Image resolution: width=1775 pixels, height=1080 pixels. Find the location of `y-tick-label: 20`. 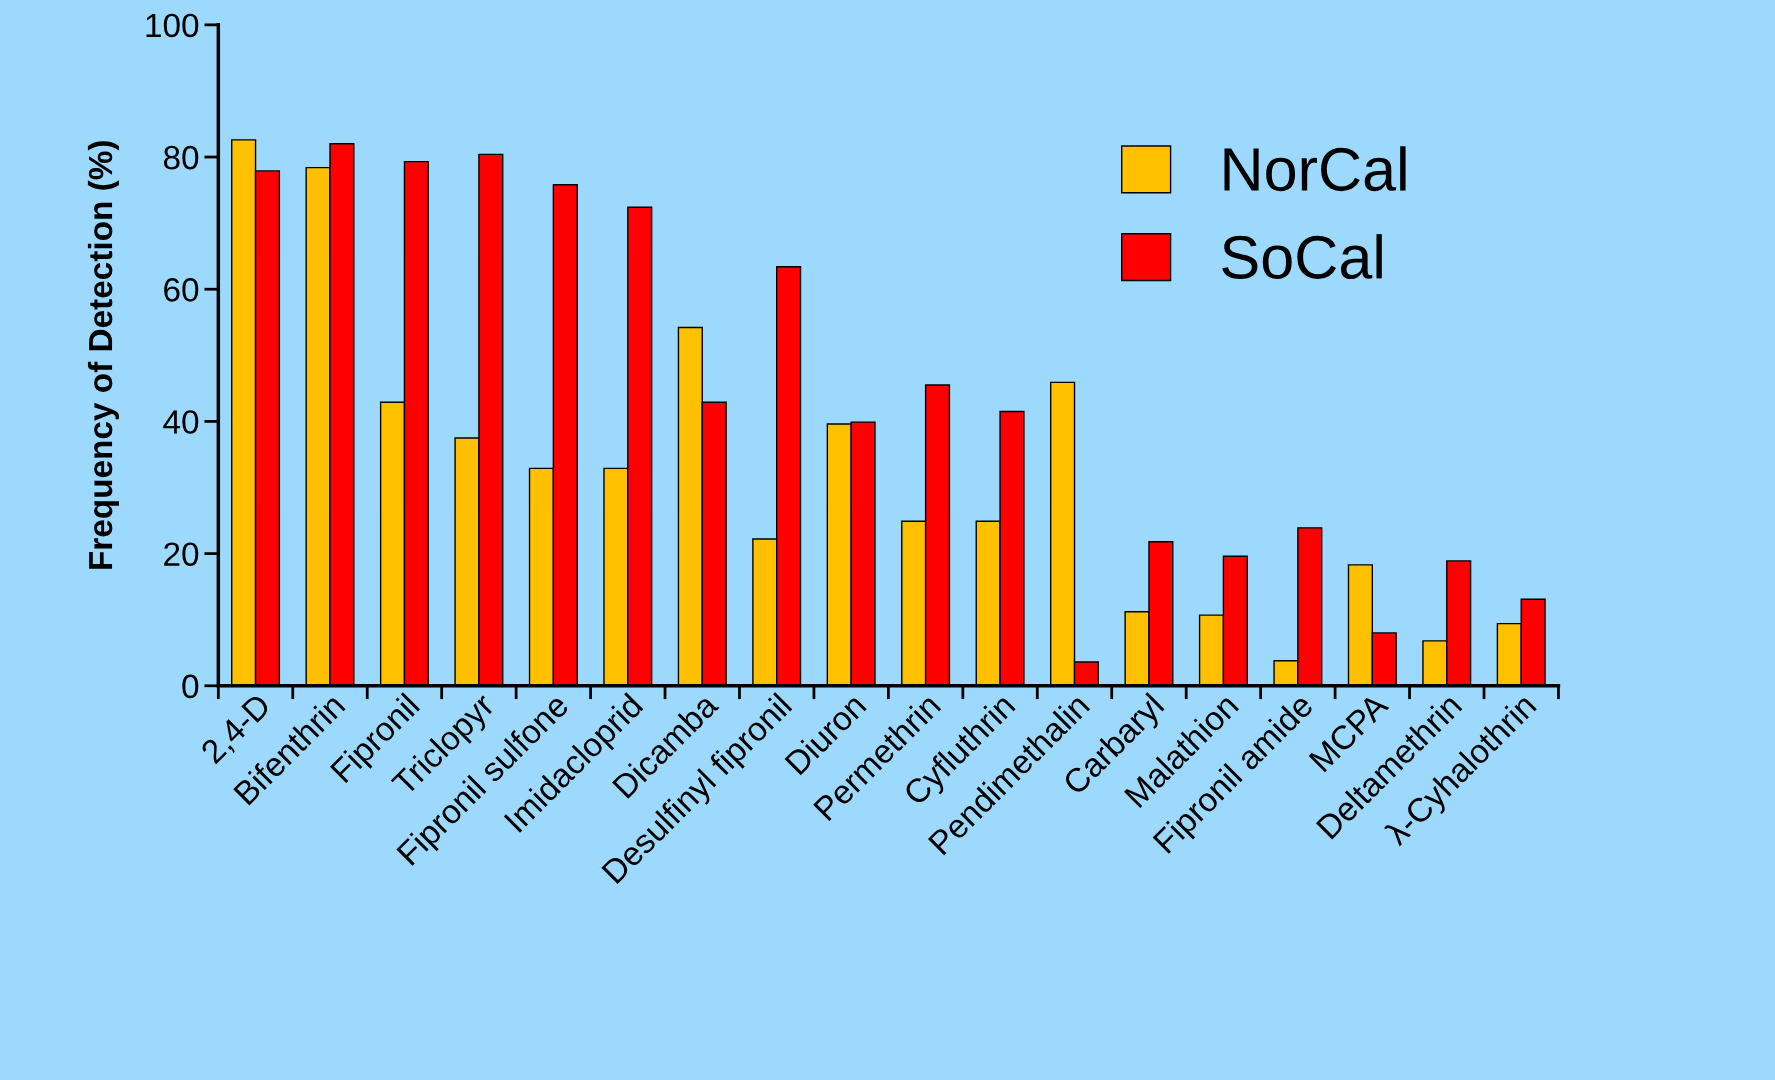

y-tick-label: 20 is located at coordinates (181, 554).